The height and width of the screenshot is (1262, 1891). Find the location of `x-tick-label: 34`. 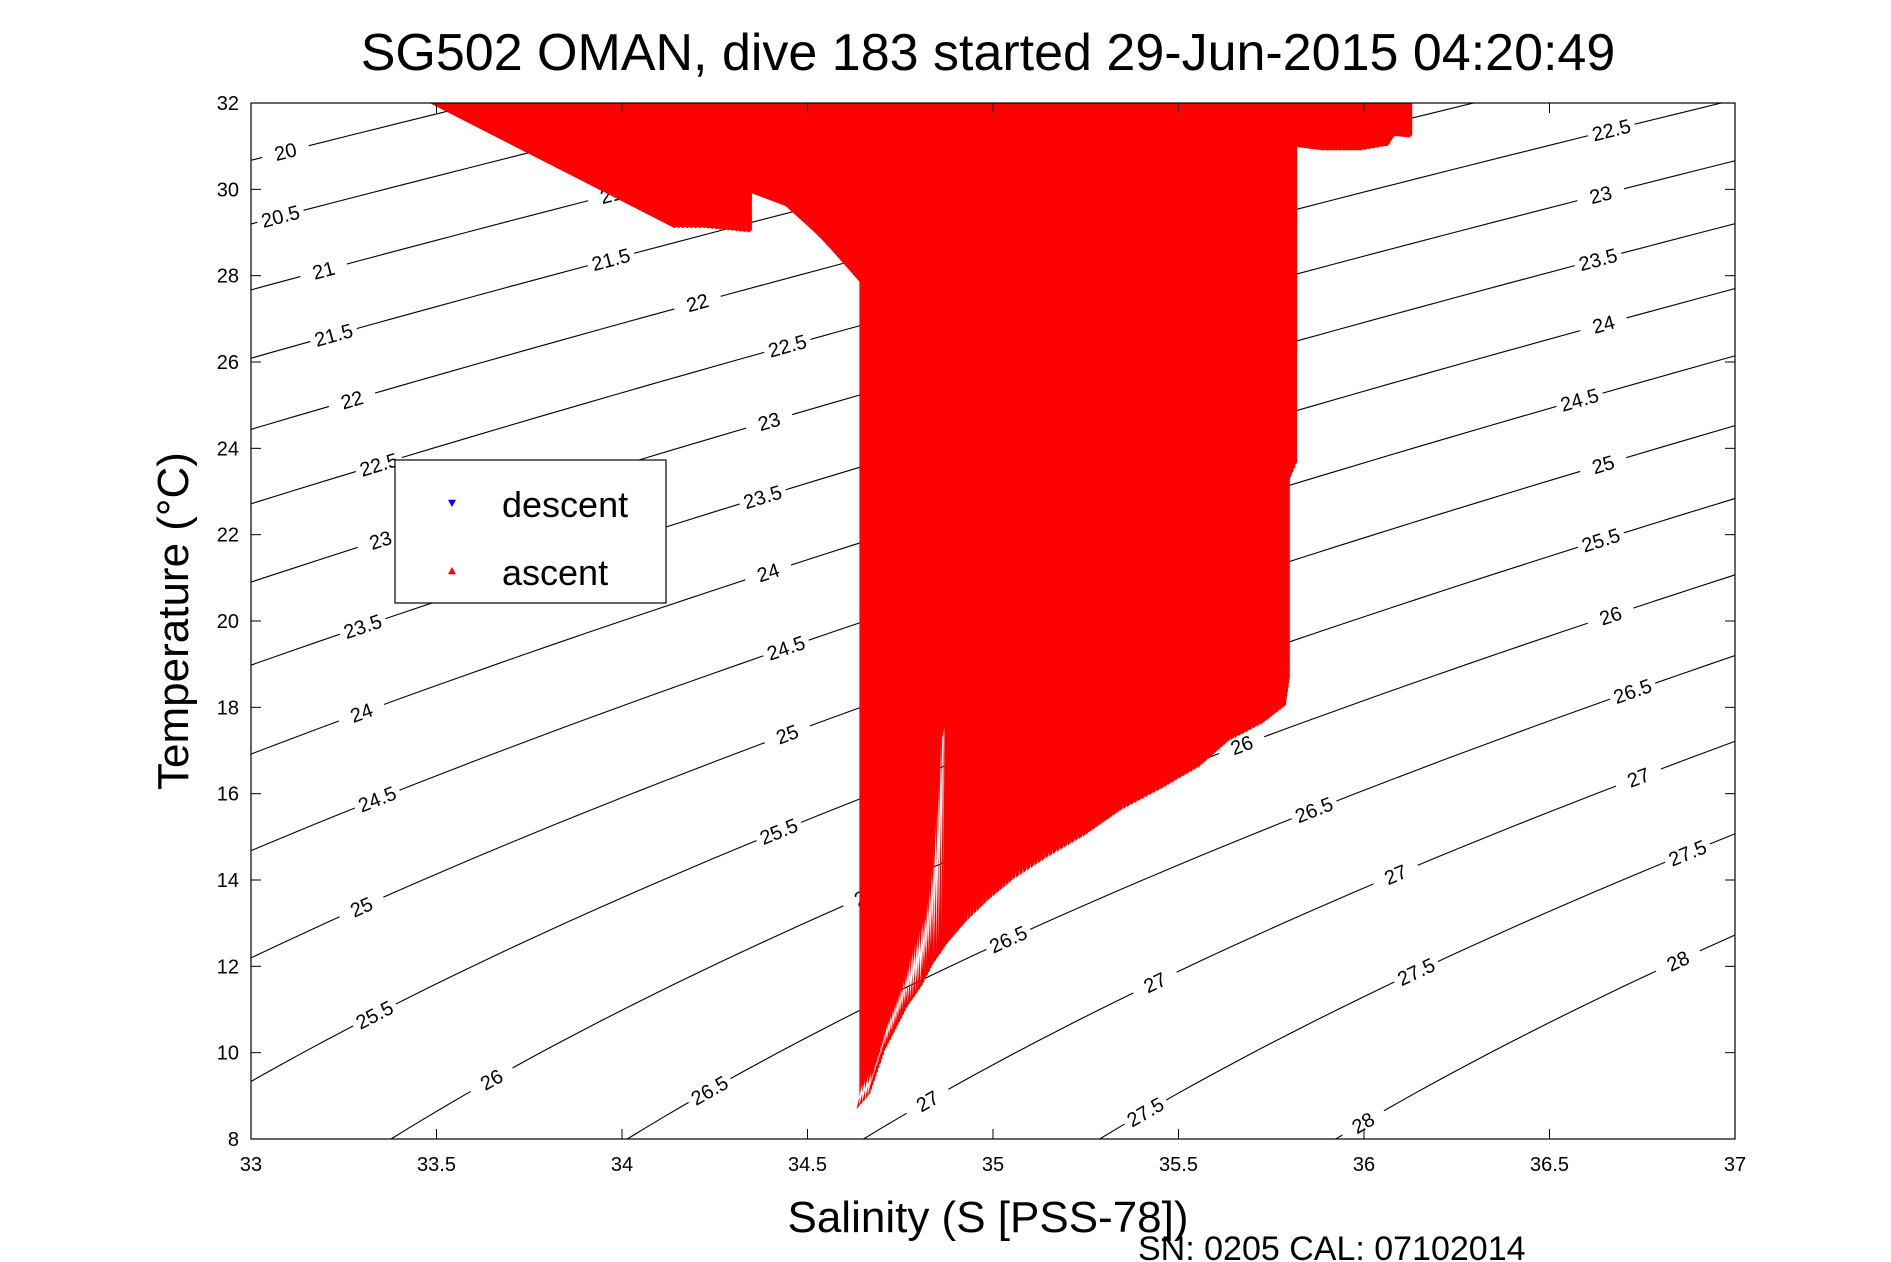

x-tick-label: 34 is located at coordinates (622, 1165).